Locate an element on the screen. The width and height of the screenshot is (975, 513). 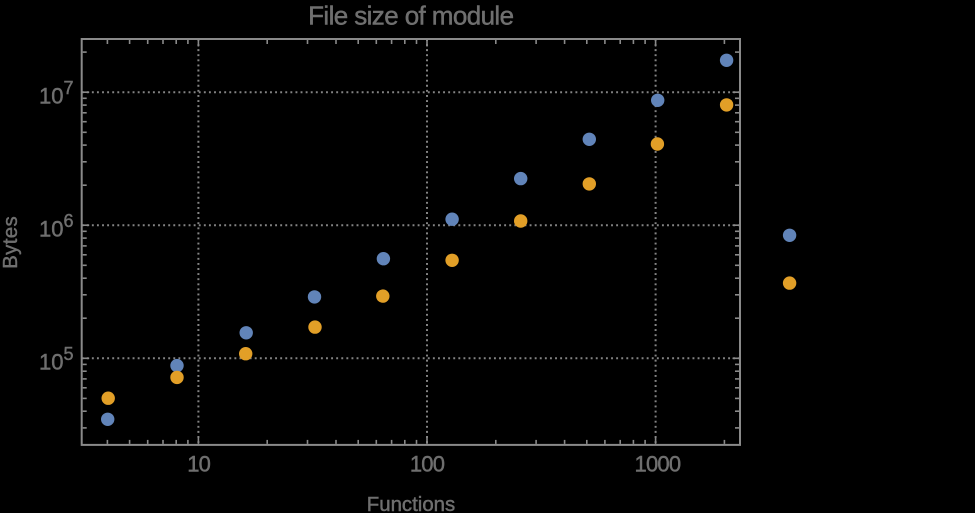
svg-text: 10⁷ is located at coordinates (56, 93).